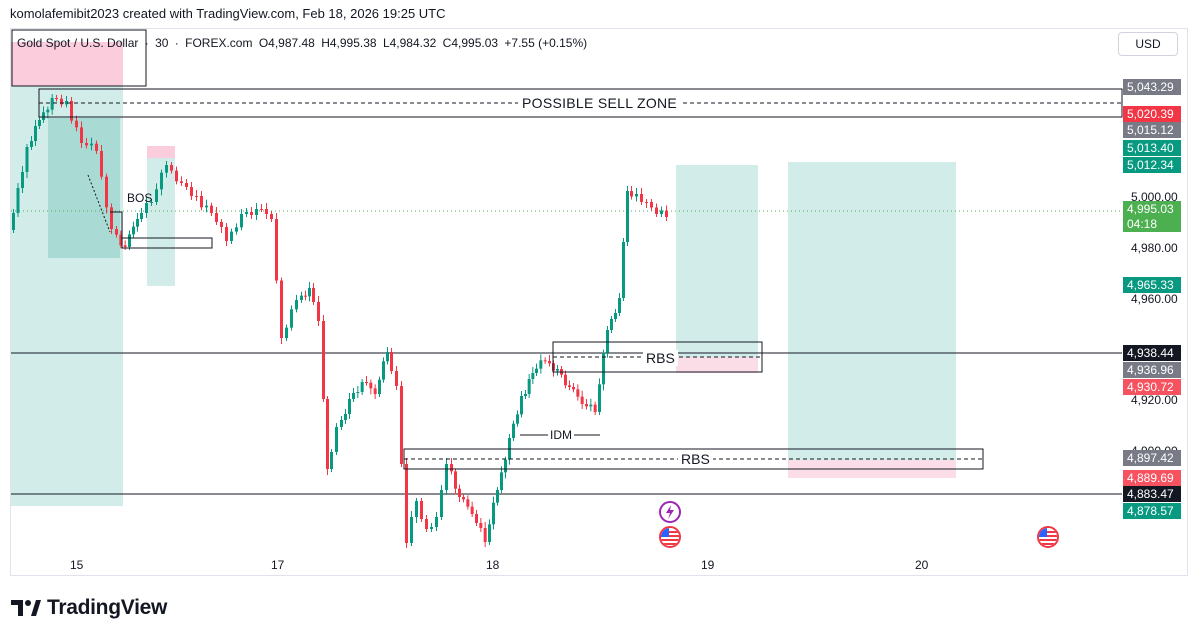 The height and width of the screenshot is (638, 1199). Describe the element at coordinates (162, 43) in the screenshot. I see `interval-label: 30` at that location.